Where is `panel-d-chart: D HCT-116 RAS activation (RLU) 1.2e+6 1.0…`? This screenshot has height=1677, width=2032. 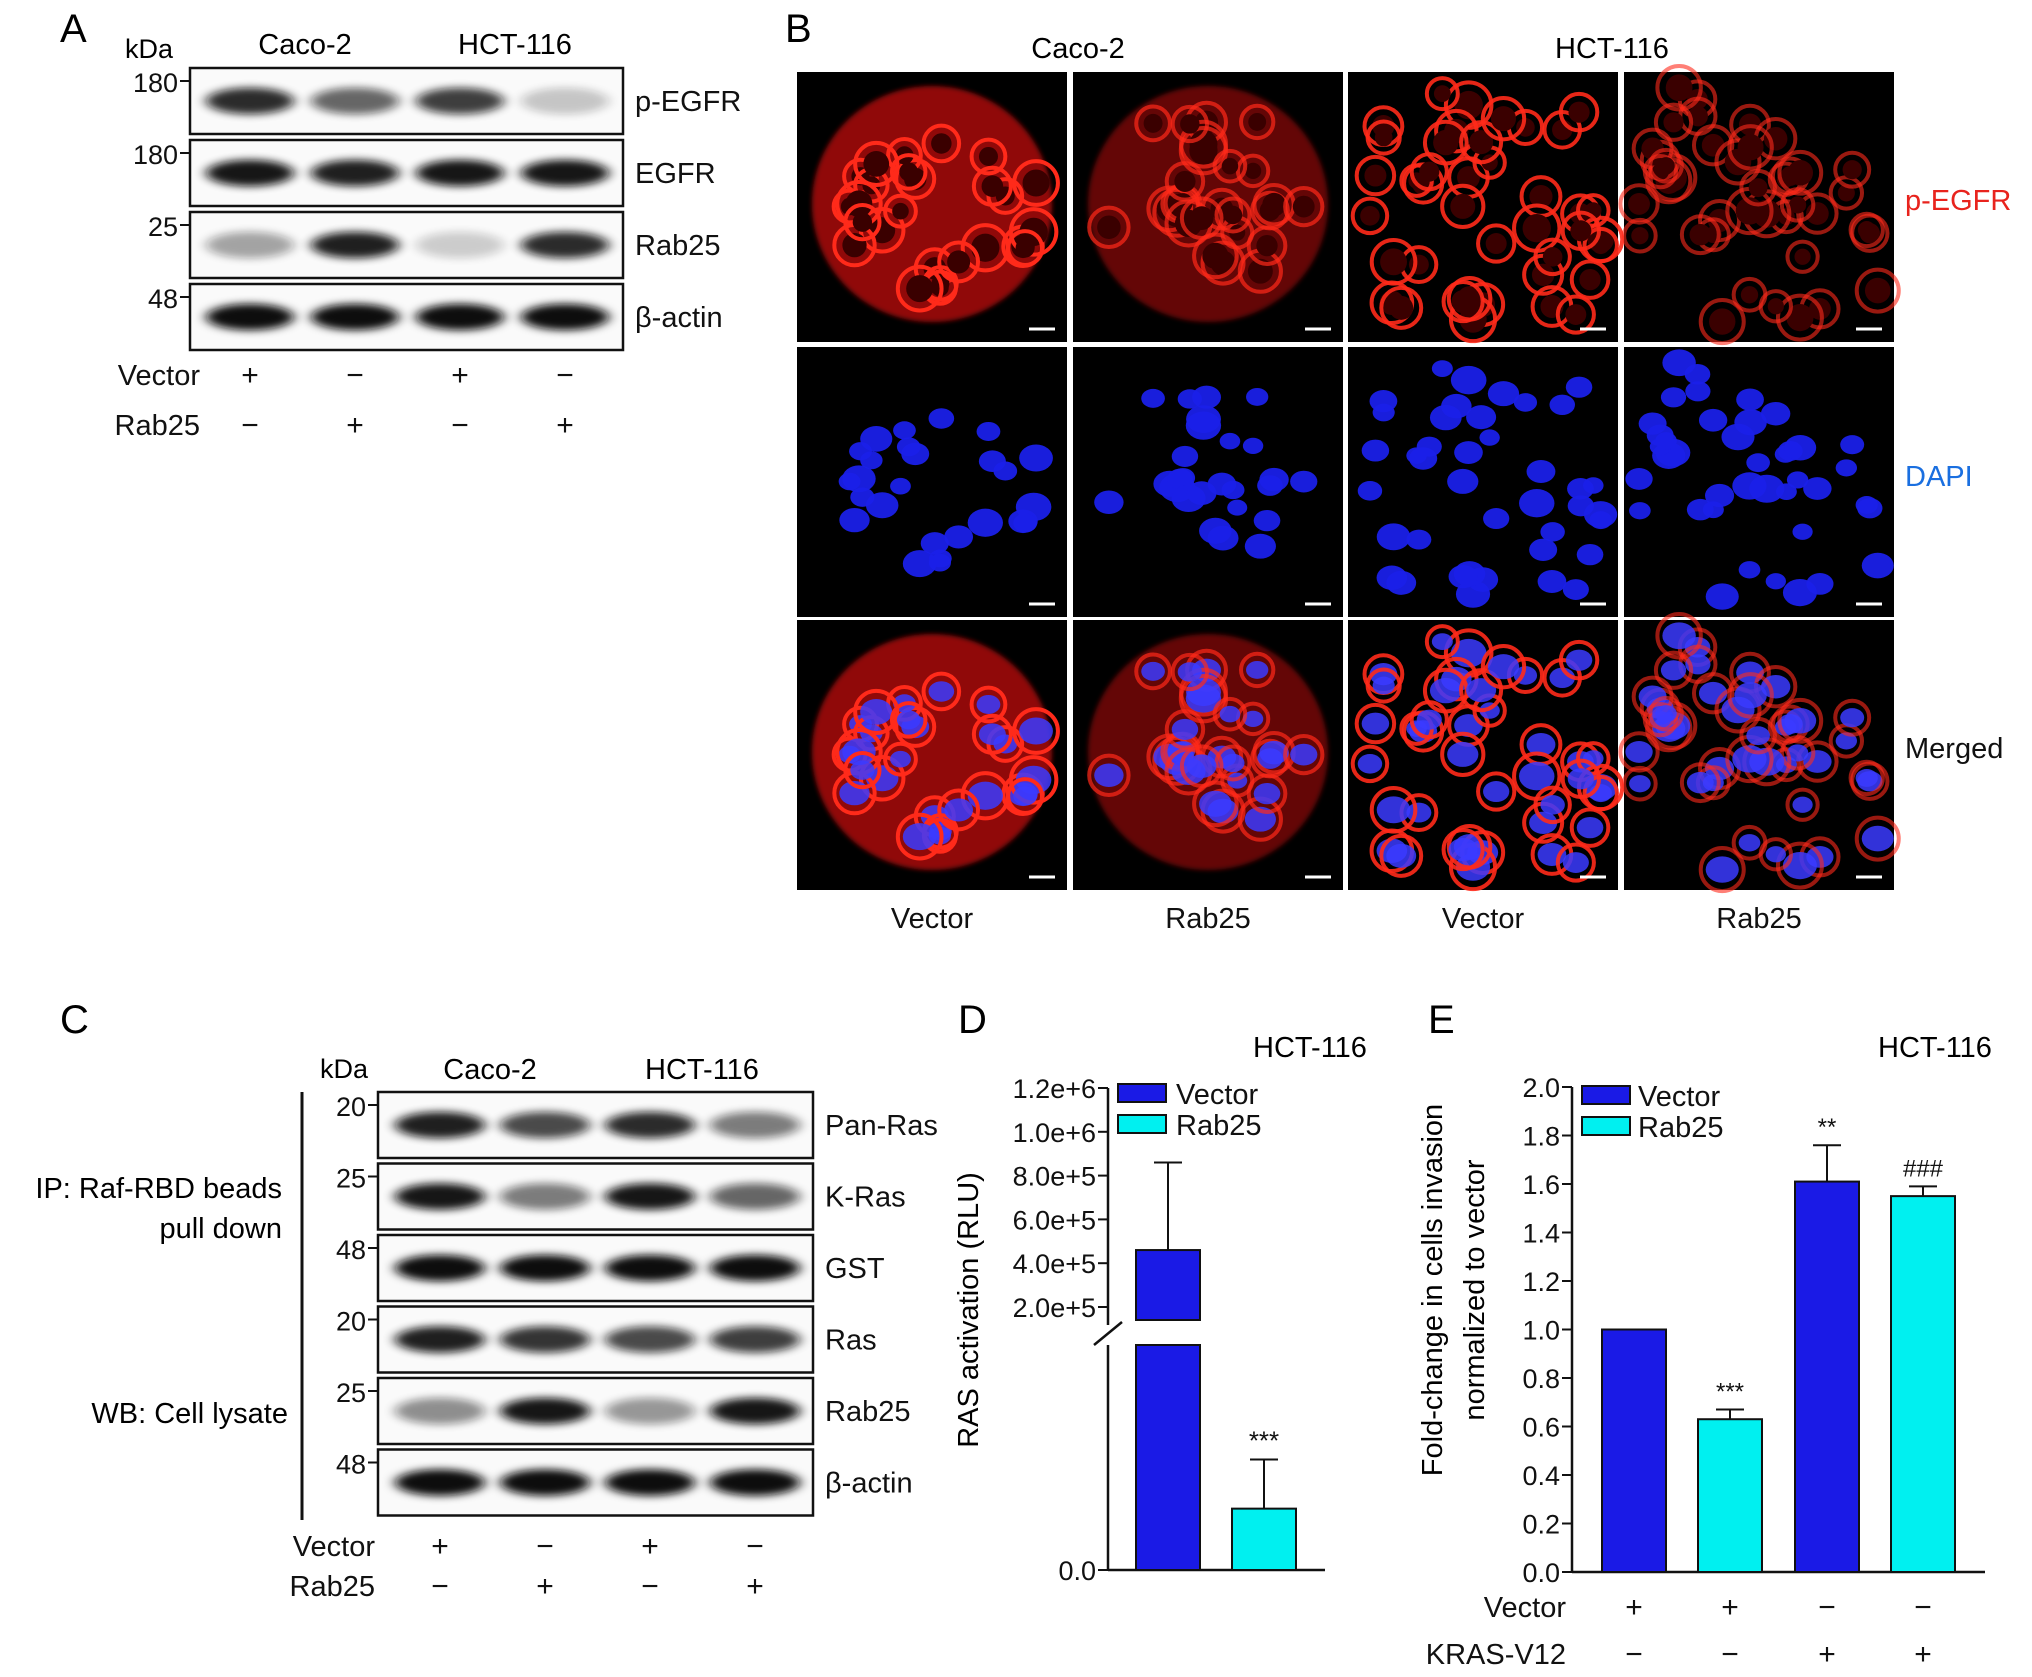 panel-d-chart: D HCT-116 RAS activation (RLU) 1.2e+6 1.0… is located at coordinates (1160, 1292).